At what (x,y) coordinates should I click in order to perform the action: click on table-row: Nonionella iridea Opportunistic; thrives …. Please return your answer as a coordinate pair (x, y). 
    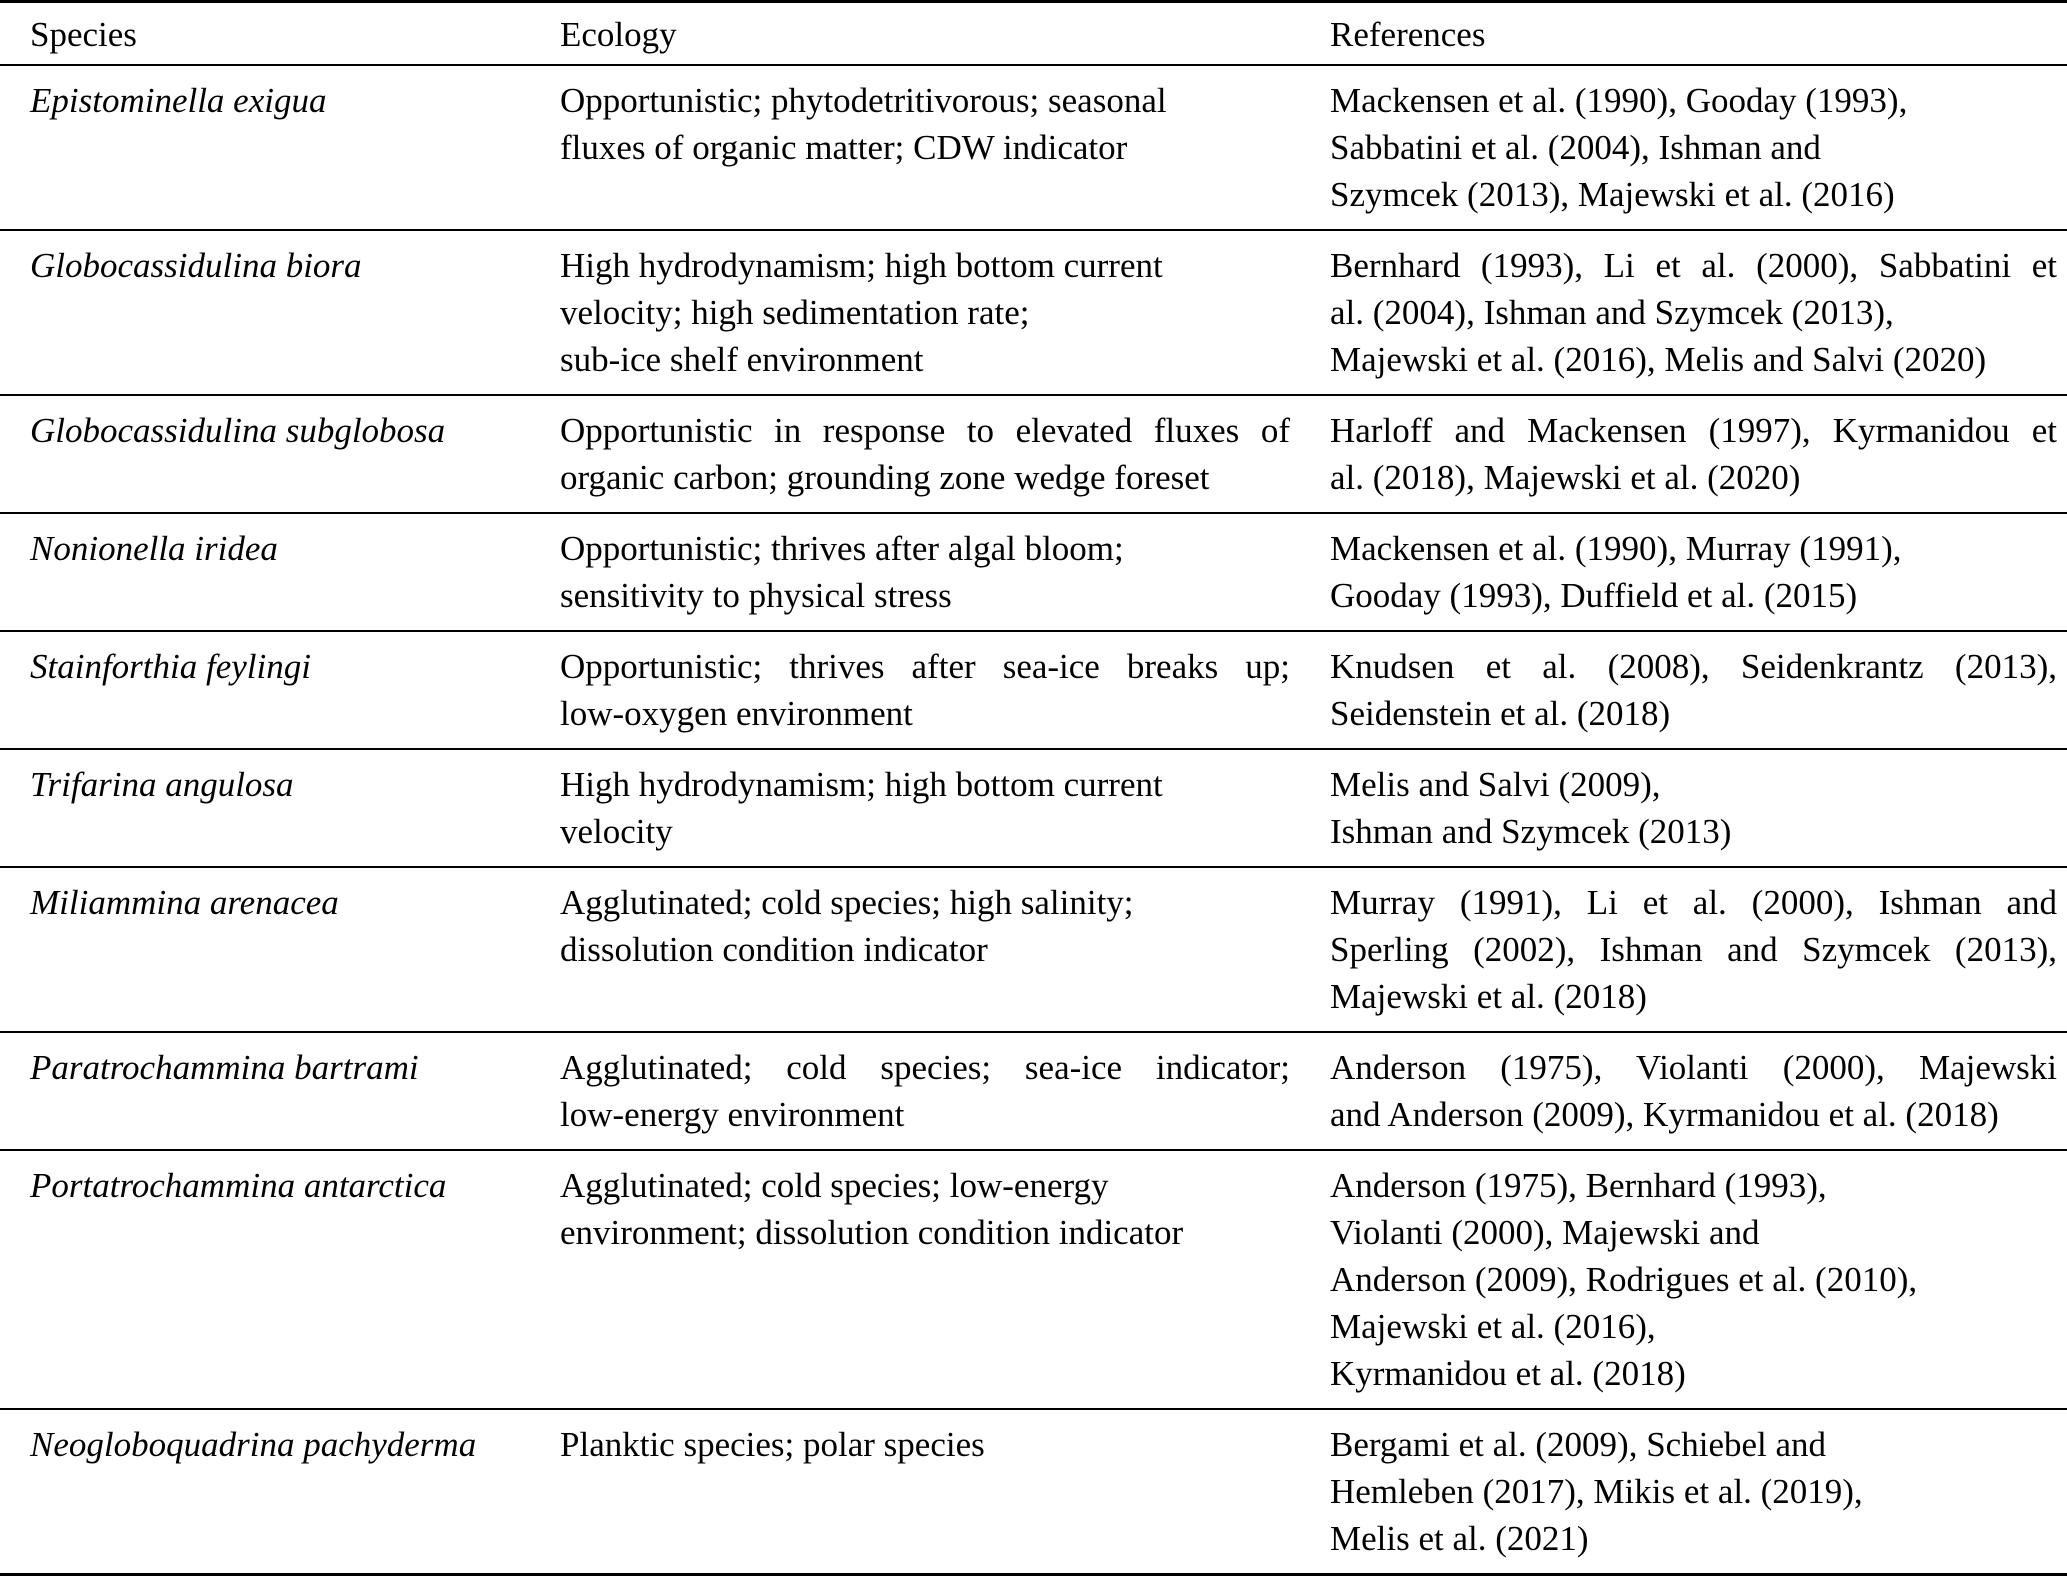
    Looking at the image, I should click on (1033, 572).